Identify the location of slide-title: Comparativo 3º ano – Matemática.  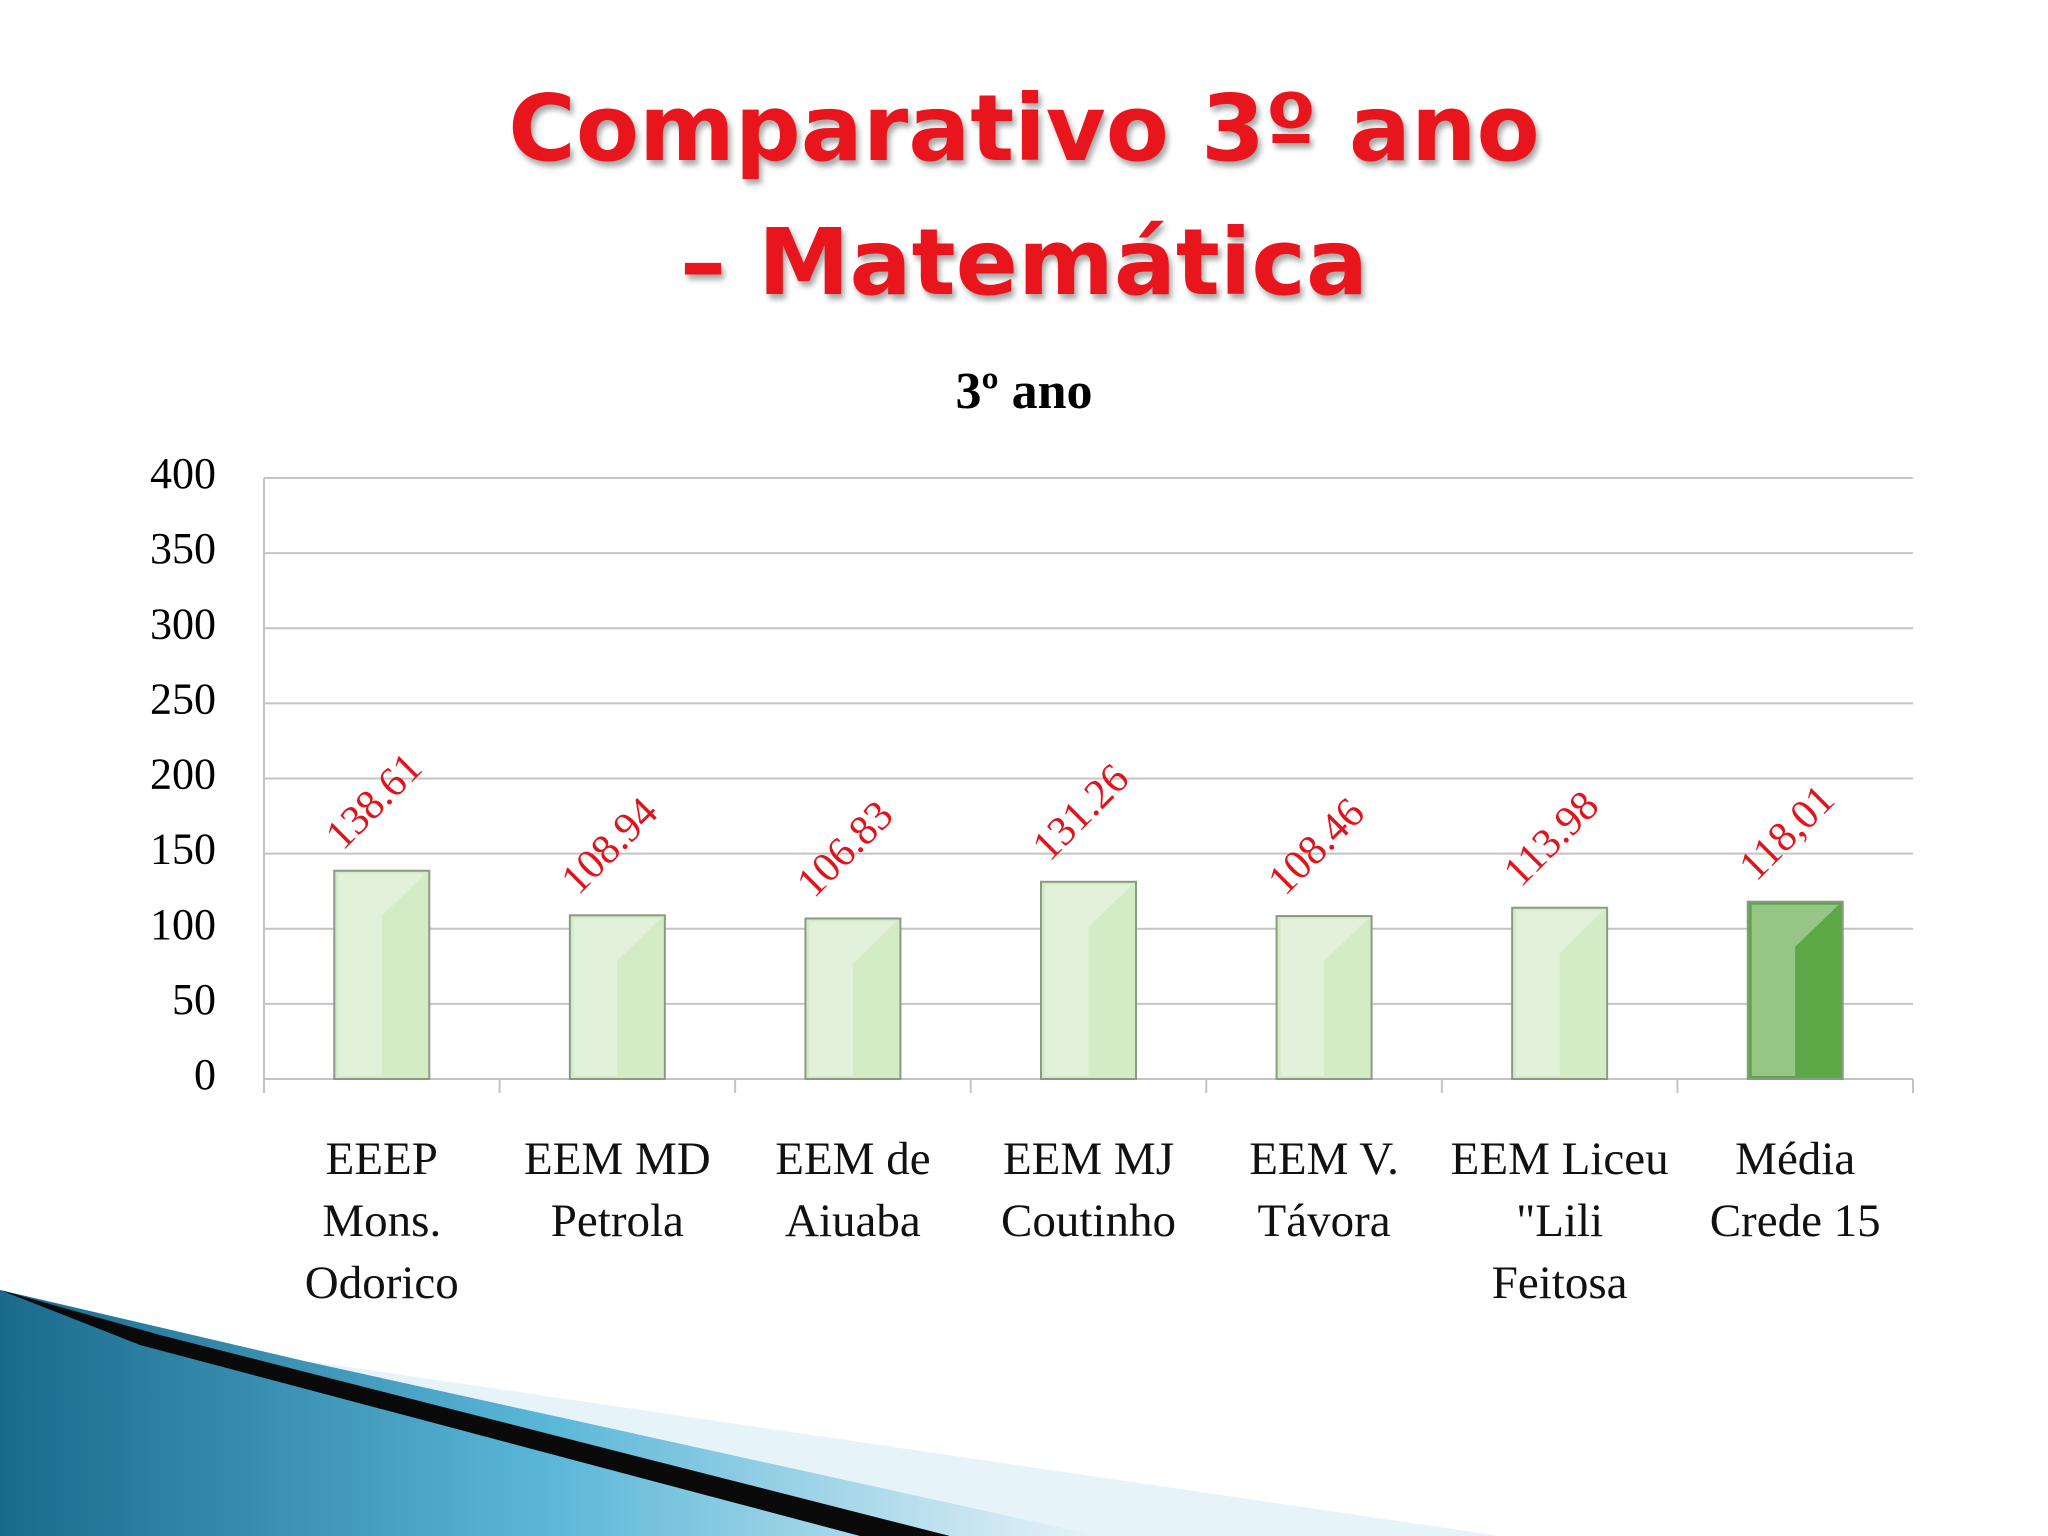
(1024, 195).